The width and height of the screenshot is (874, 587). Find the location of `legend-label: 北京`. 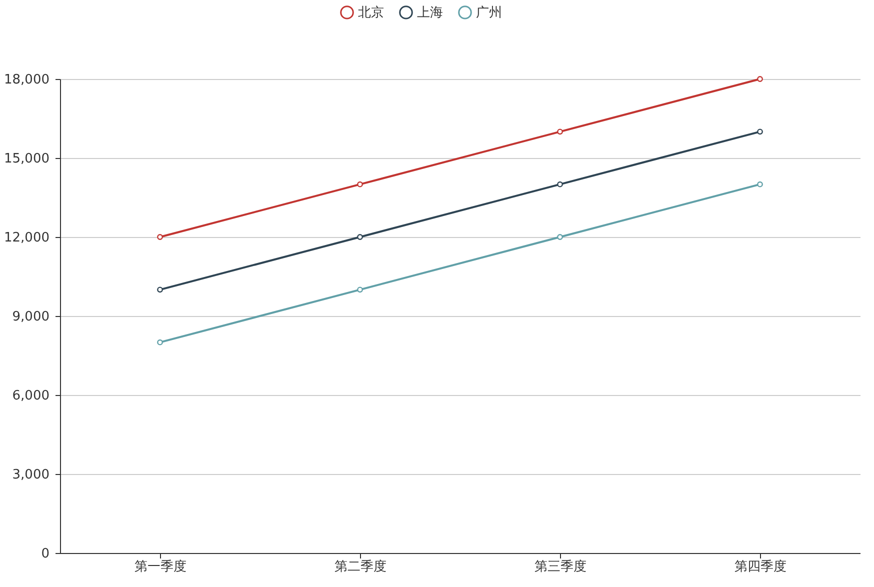

legend-label: 北京 is located at coordinates (371, 12).